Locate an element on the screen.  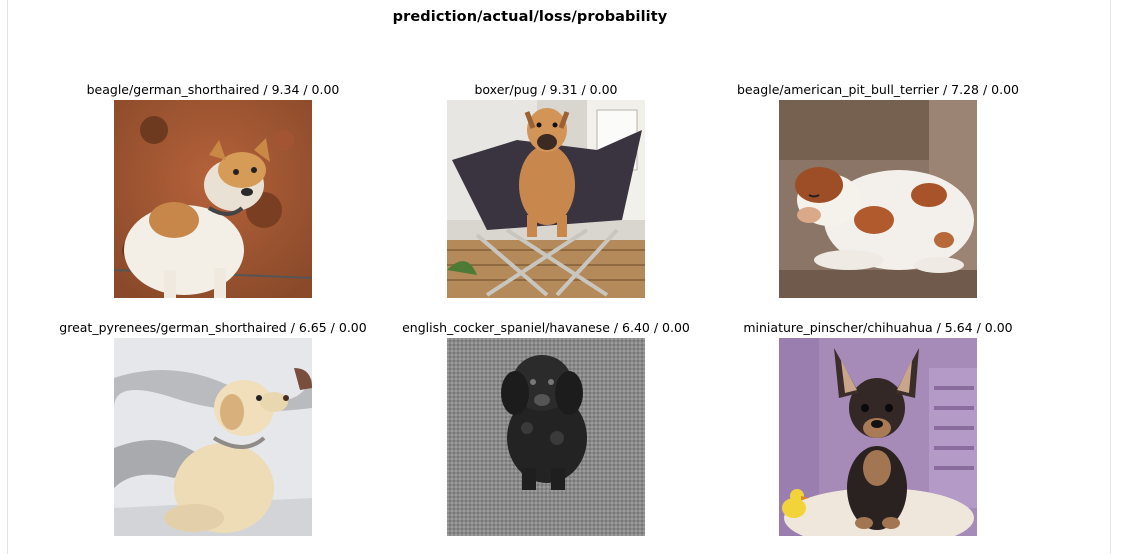
image-caption: beagle/german_shorthaired / 9.34 / 0.00 is located at coordinates (213, 89).